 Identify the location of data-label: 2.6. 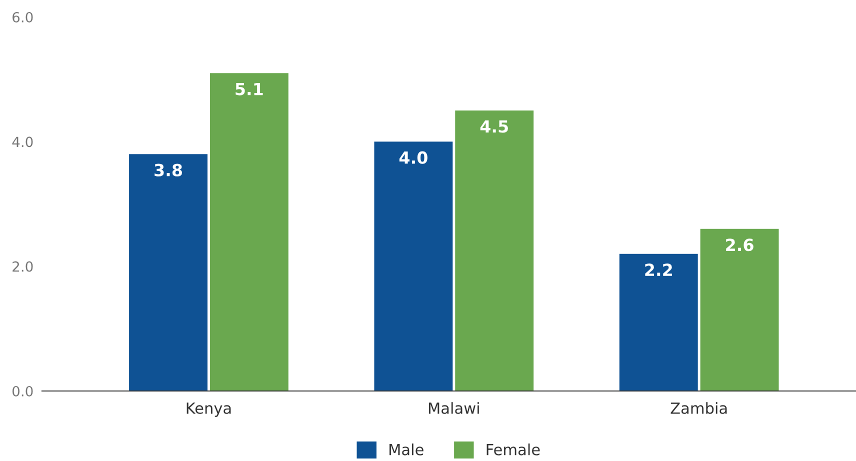
(740, 245).